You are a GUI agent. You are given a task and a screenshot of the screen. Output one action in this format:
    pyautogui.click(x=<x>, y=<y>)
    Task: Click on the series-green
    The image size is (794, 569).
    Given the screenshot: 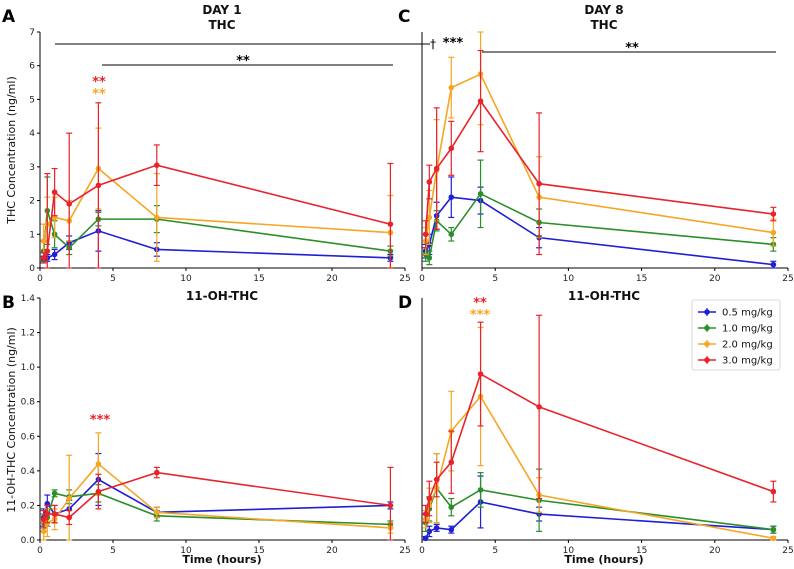 What is the action you would take?
    pyautogui.click(x=599, y=212)
    